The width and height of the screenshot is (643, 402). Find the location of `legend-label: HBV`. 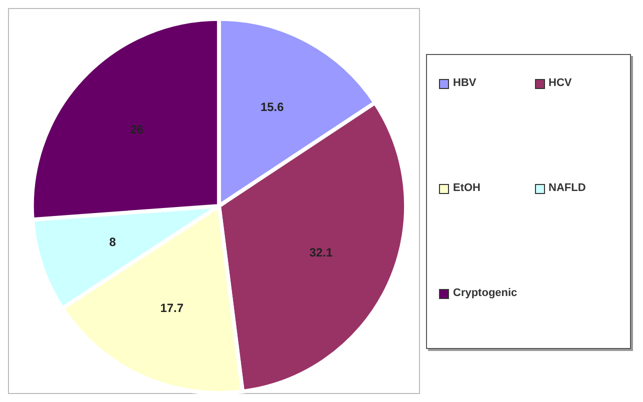

legend-label: HBV is located at coordinates (464, 82).